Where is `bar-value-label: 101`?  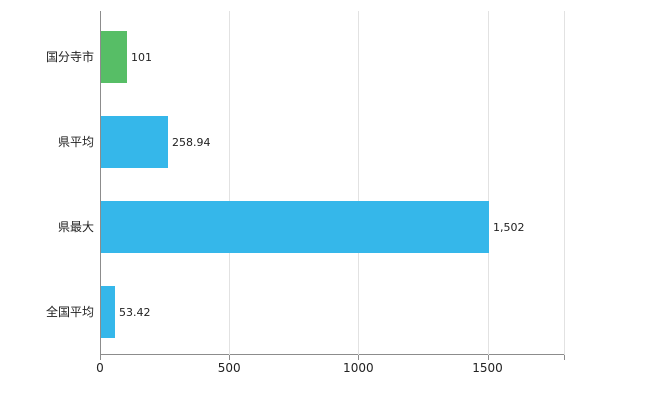 bar-value-label: 101 is located at coordinates (141, 57).